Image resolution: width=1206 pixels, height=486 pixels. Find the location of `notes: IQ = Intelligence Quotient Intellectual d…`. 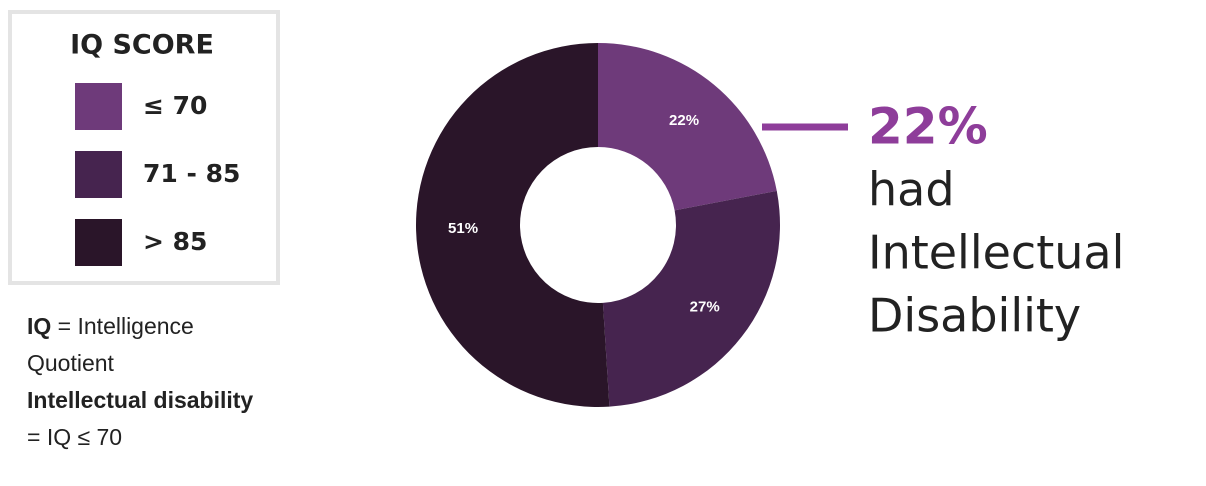

notes: IQ = Intelligence Quotient Intellectual d… is located at coordinates (147, 382).